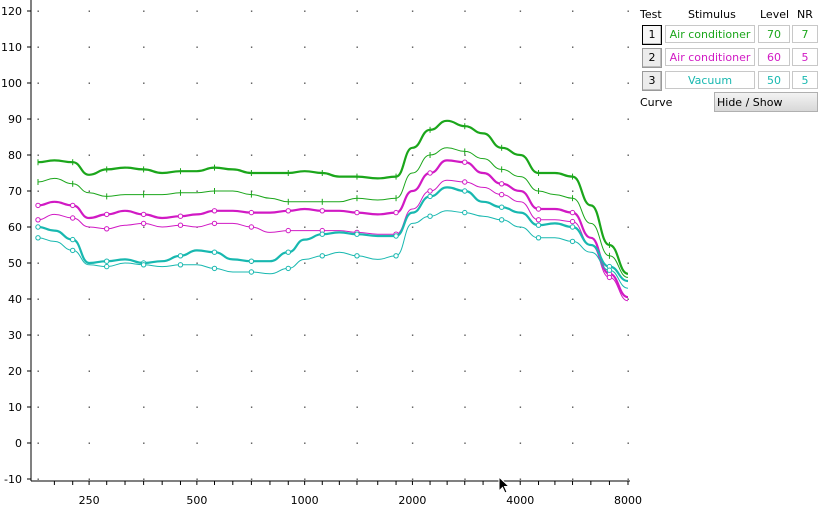  I want to click on x-tick-label: 250, so click(89, 500).